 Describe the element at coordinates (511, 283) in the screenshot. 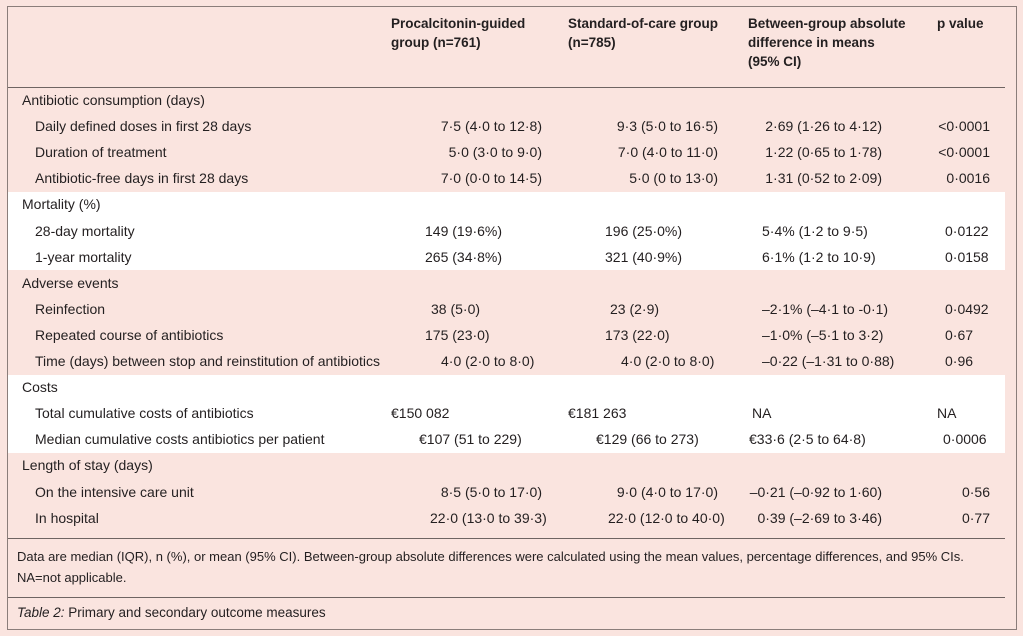

I see `section-row: Adverse events` at that location.